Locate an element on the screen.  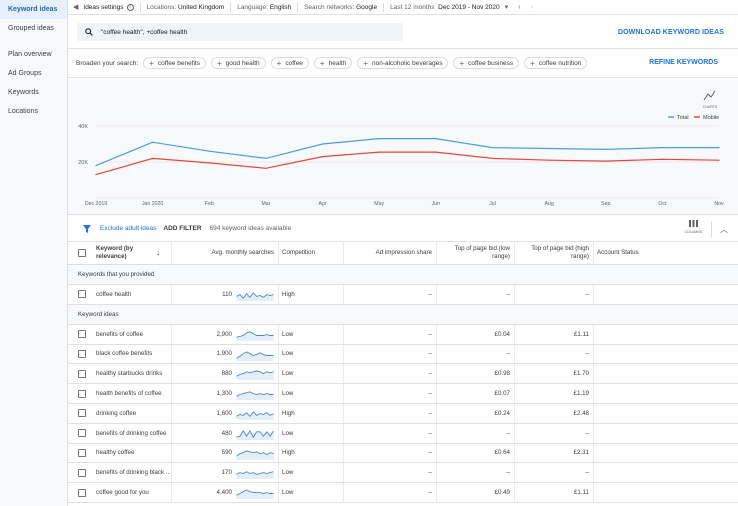
search-icon is located at coordinates (89, 32).